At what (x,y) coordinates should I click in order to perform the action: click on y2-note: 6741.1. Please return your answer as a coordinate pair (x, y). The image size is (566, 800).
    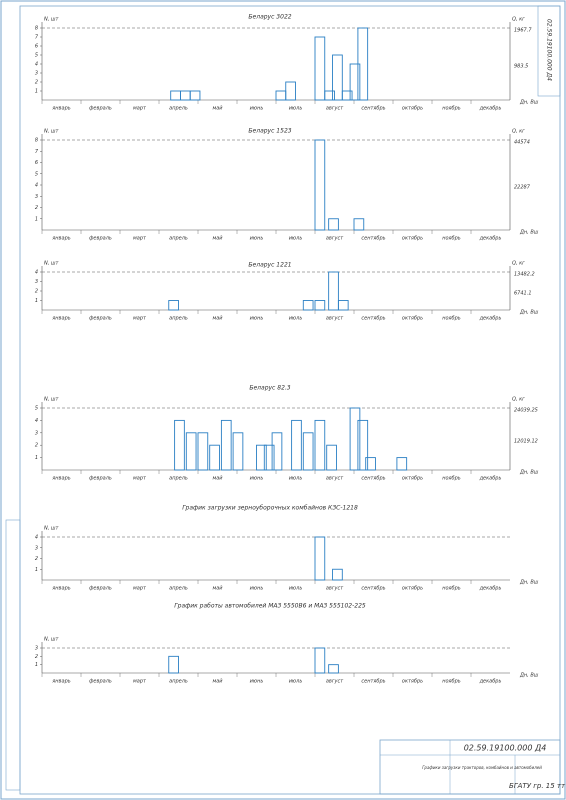
    Looking at the image, I should click on (523, 294).